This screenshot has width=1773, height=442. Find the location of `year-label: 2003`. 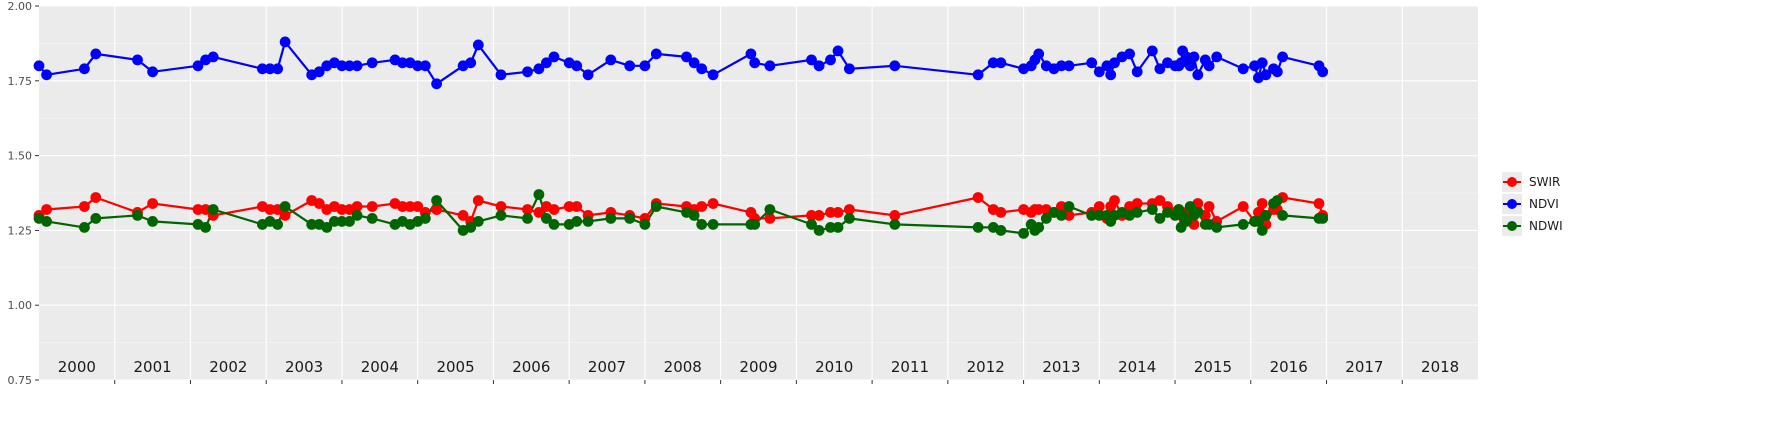

year-label: 2003 is located at coordinates (304, 367).